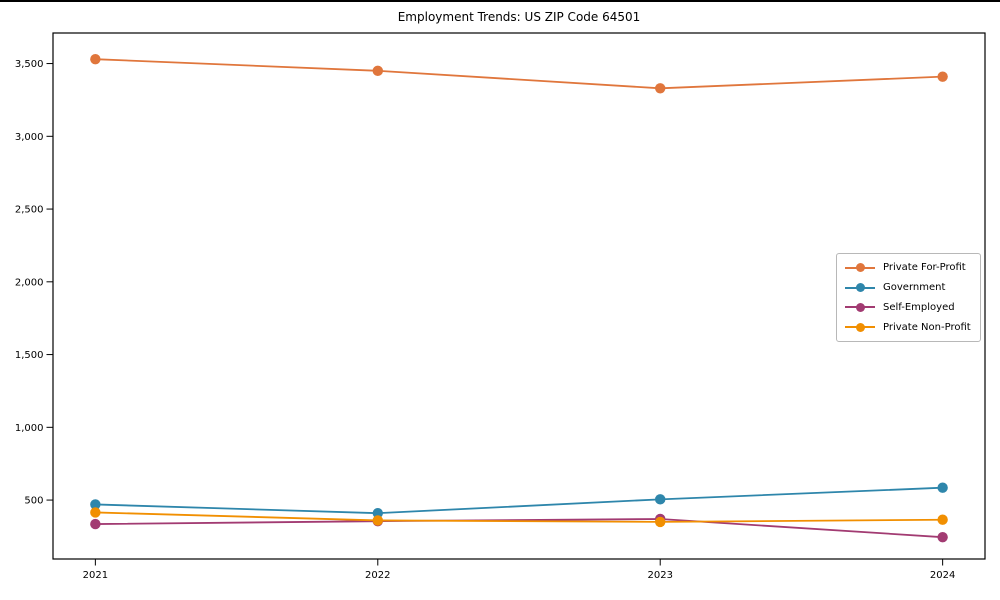 The image size is (1000, 600). Describe the element at coordinates (500, 1) in the screenshot. I see `window-top-edge` at that location.